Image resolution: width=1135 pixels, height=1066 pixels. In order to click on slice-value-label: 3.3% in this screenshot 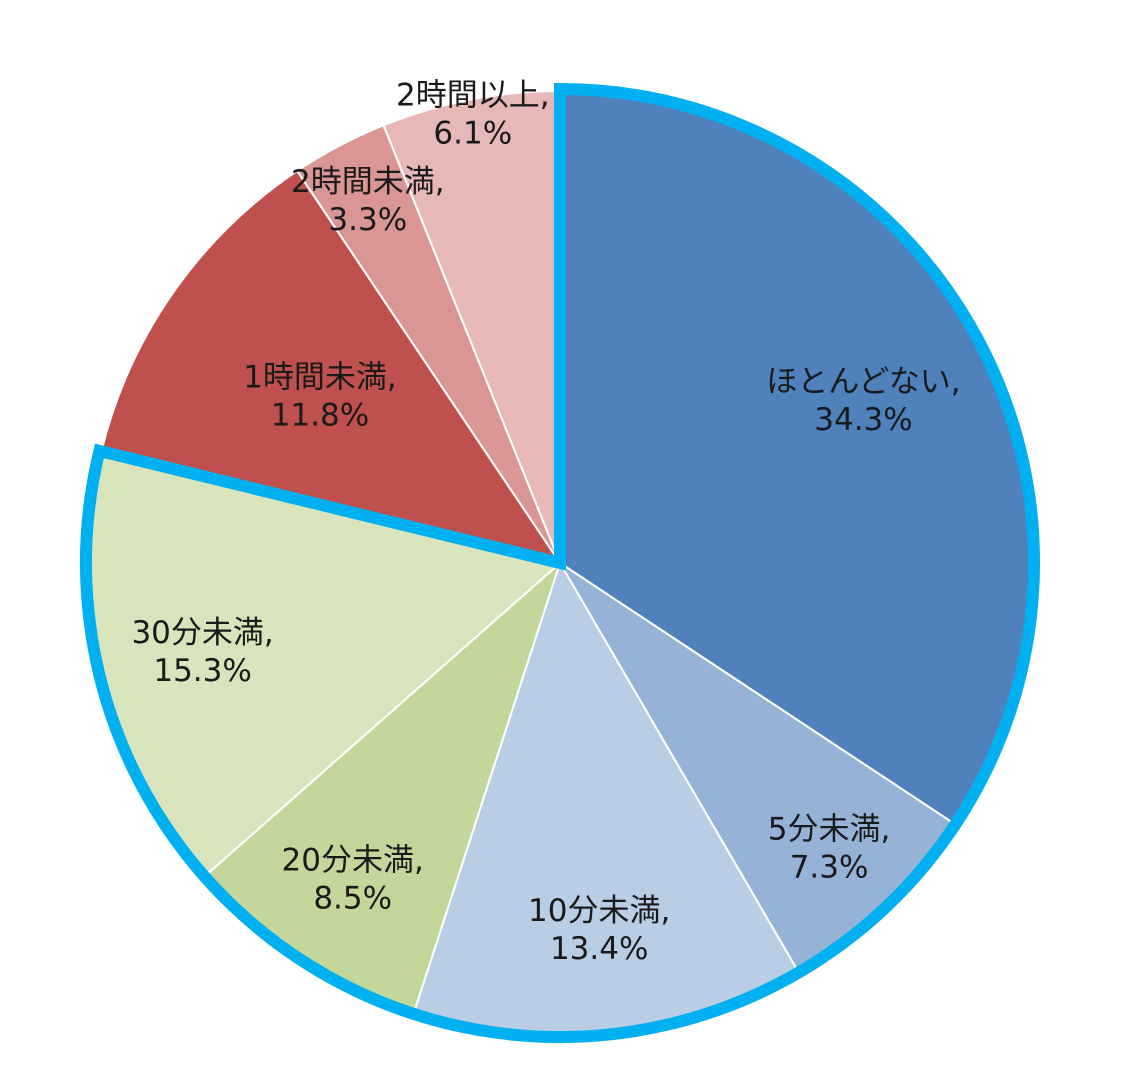, I will do `click(367, 220)`.